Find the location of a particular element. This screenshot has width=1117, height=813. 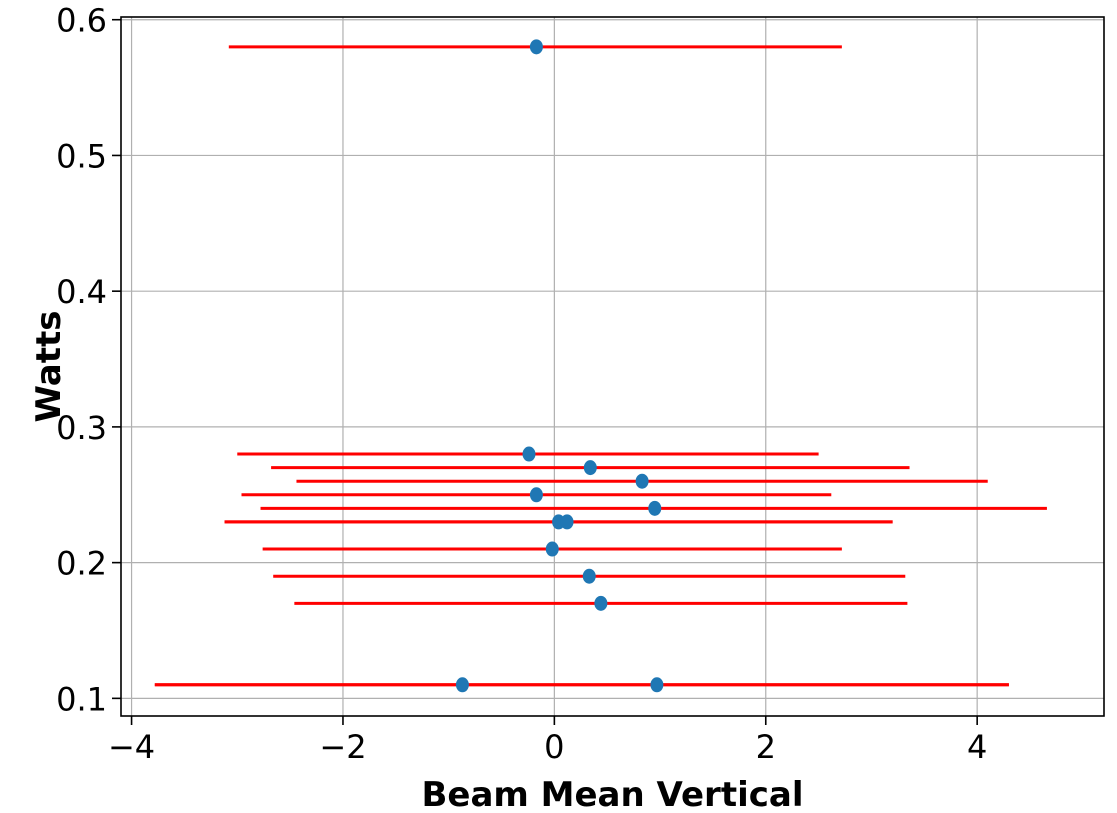

y-tick-label: 0.5 is located at coordinates (81, 156).